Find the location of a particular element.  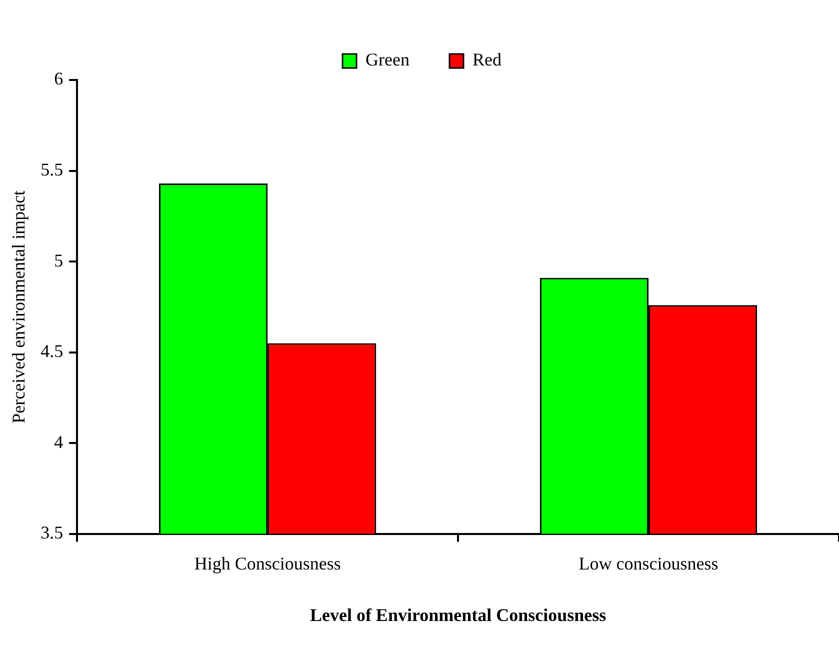

y-tick-label: 5.5 is located at coordinates (52, 169).